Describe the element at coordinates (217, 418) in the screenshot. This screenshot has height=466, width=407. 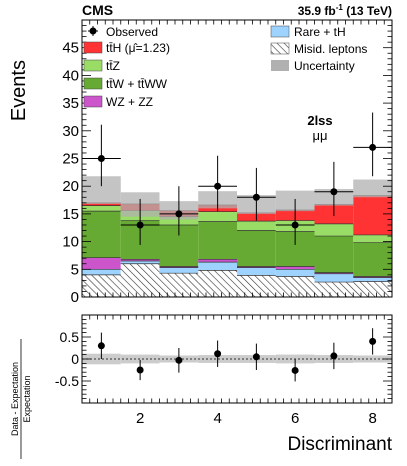
I see `ratio-xtick-label-4: 4` at that location.